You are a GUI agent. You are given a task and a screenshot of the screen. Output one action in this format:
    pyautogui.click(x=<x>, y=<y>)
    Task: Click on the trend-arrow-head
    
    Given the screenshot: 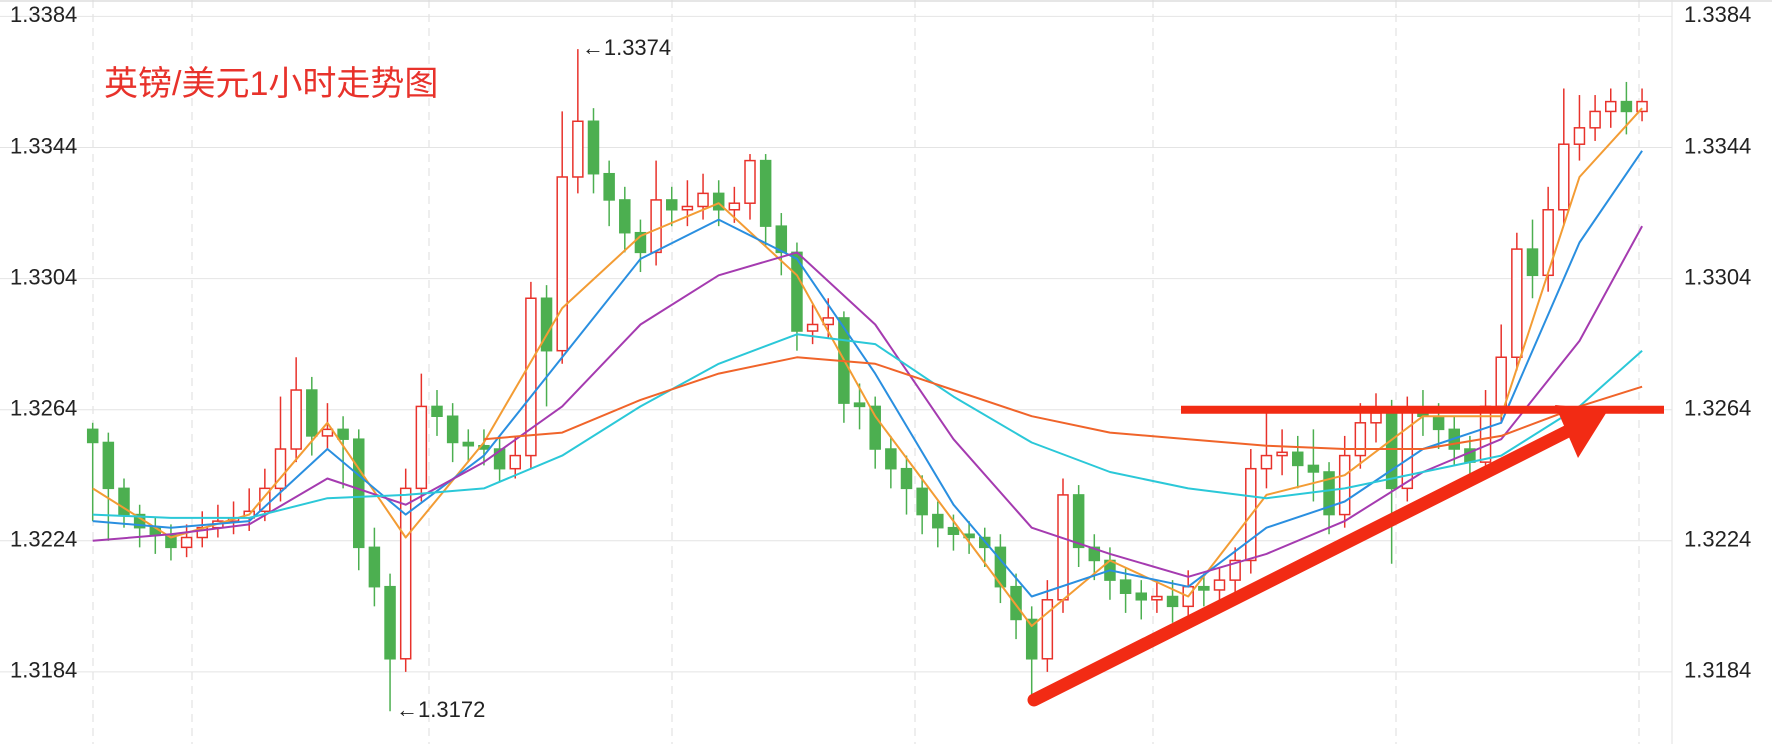 What is the action you would take?
    pyautogui.click(x=1581, y=431)
    